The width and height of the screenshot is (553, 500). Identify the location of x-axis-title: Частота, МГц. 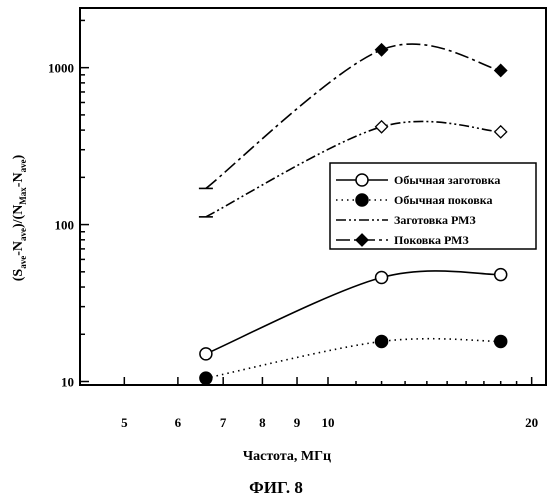
(287, 456).